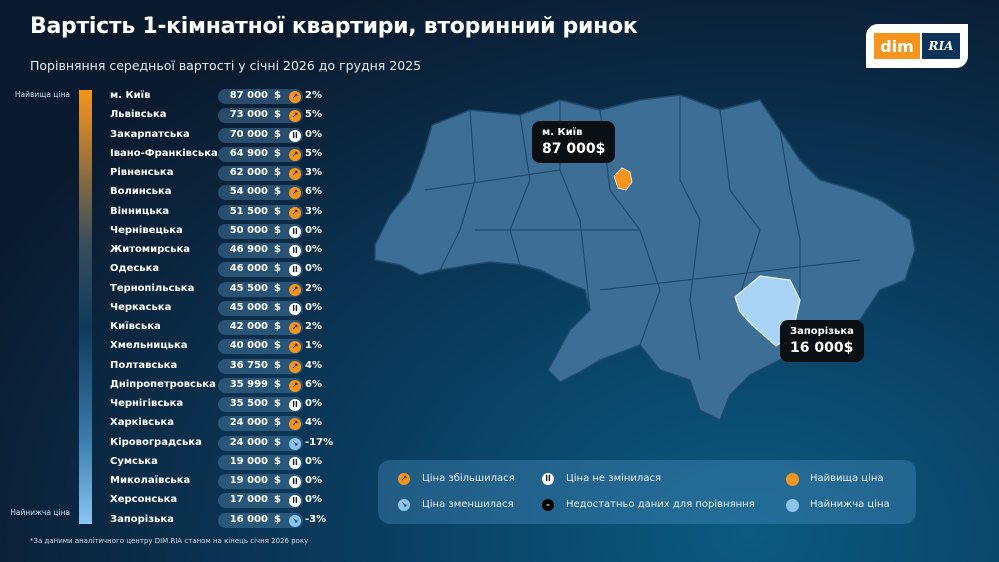 The height and width of the screenshot is (562, 999). What do you see at coordinates (156, 442) in the screenshot?
I see `region-name: Кіровоградська` at bounding box center [156, 442].